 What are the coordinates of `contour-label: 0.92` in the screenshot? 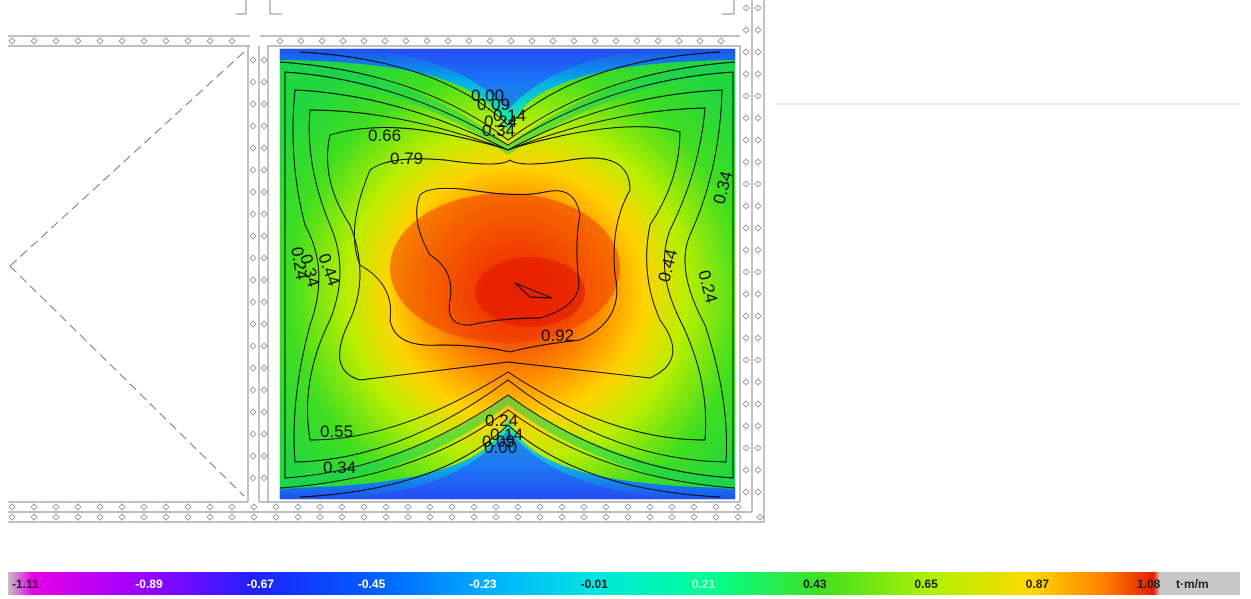 It's located at (557, 335).